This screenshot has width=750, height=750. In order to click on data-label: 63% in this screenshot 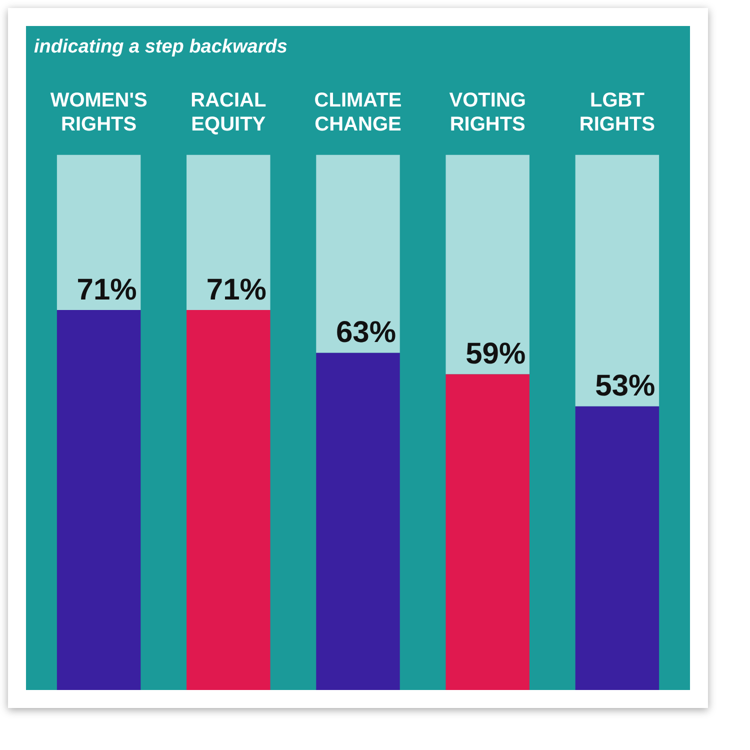, I will do `click(366, 333)`.